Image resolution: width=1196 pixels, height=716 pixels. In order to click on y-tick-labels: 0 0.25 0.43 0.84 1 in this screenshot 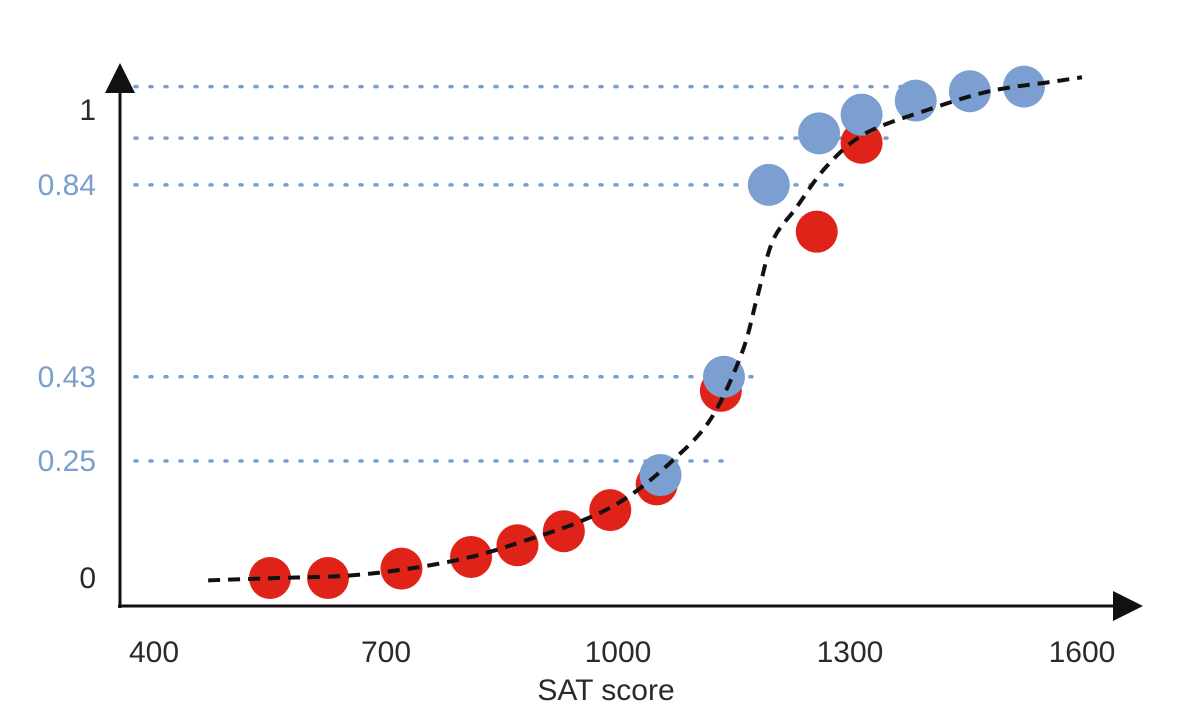, I will do `click(67, 344)`.